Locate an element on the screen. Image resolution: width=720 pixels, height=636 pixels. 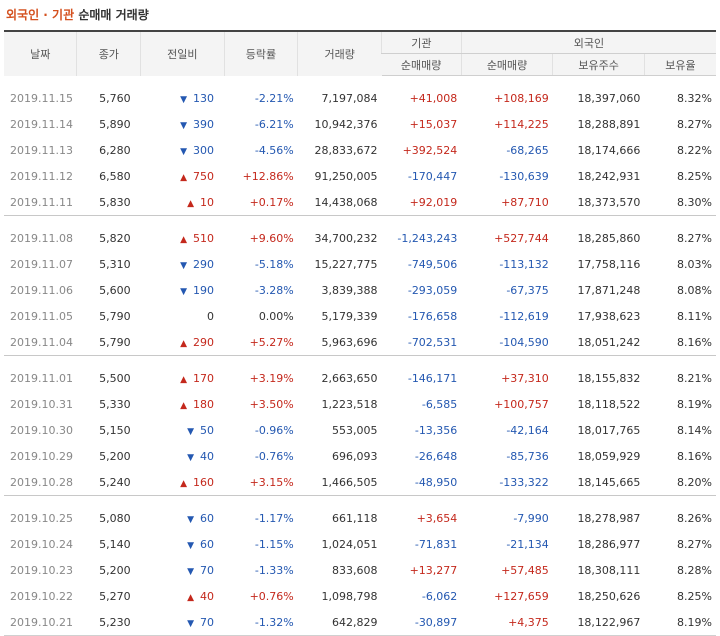
change-value: 70 is located at coordinates (207, 622).